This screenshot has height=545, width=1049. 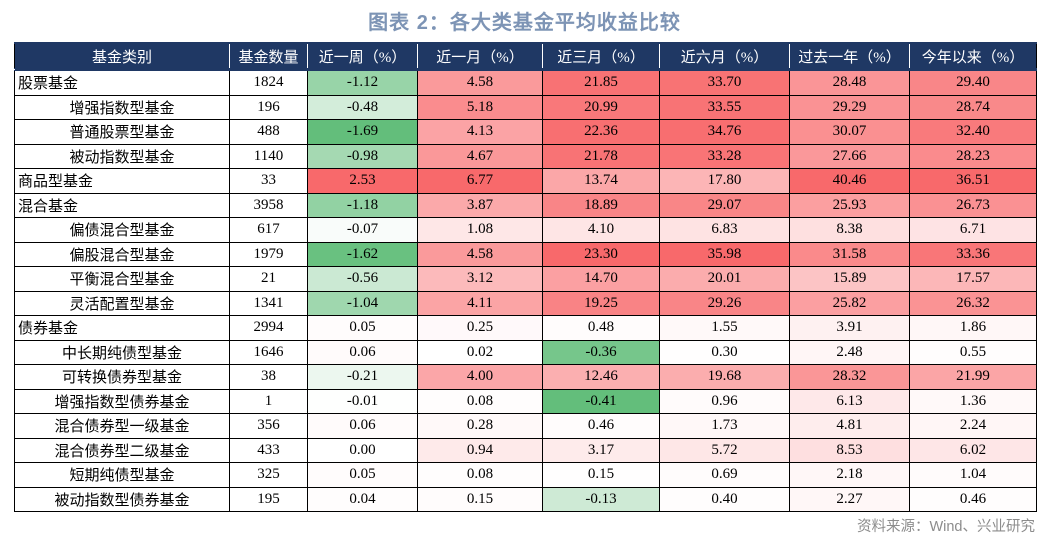 What do you see at coordinates (268, 426) in the screenshot?
I see `fund-count-cell: 356` at bounding box center [268, 426].